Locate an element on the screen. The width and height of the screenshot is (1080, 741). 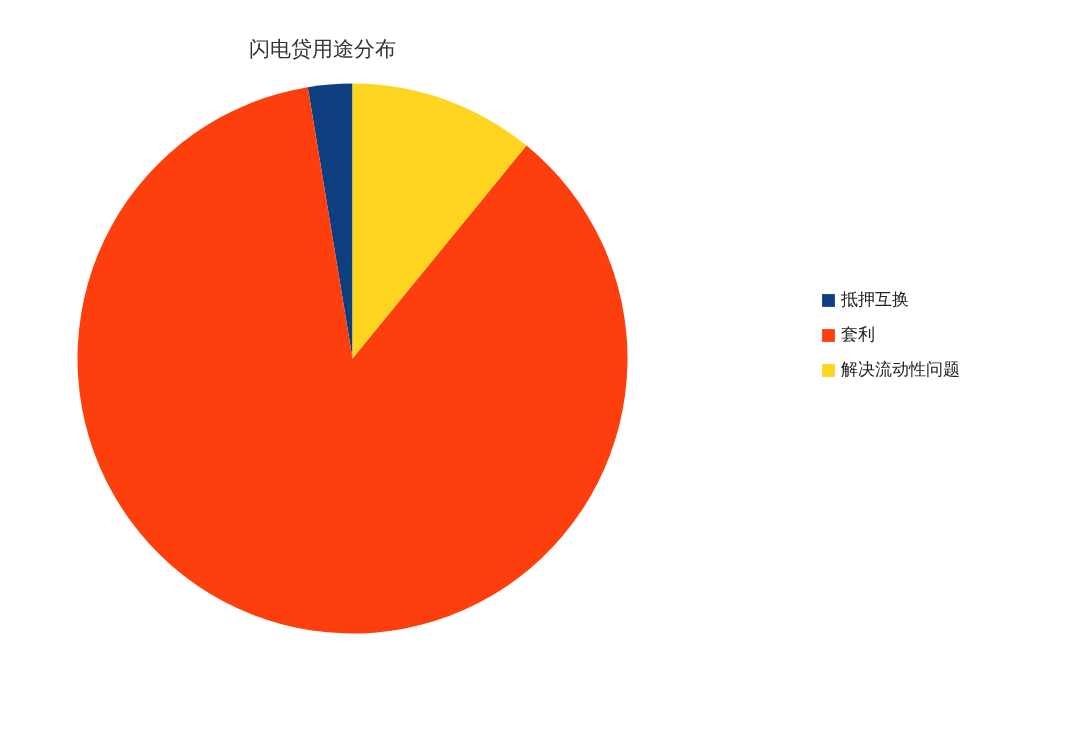
legend-label: 抵押互换 is located at coordinates (875, 299).